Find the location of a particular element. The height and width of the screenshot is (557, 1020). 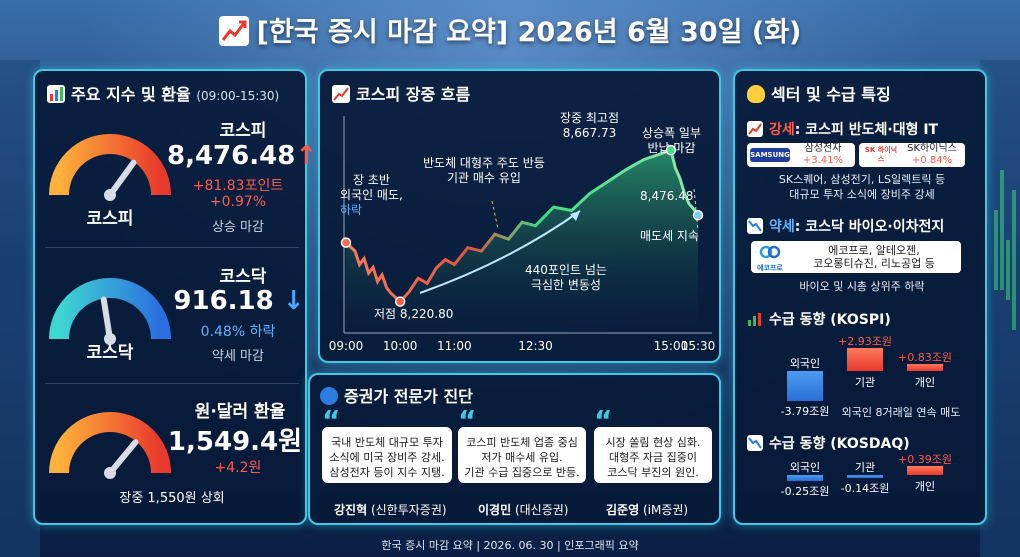

kospi-gauge-label: 코스피 is located at coordinates (110, 219).